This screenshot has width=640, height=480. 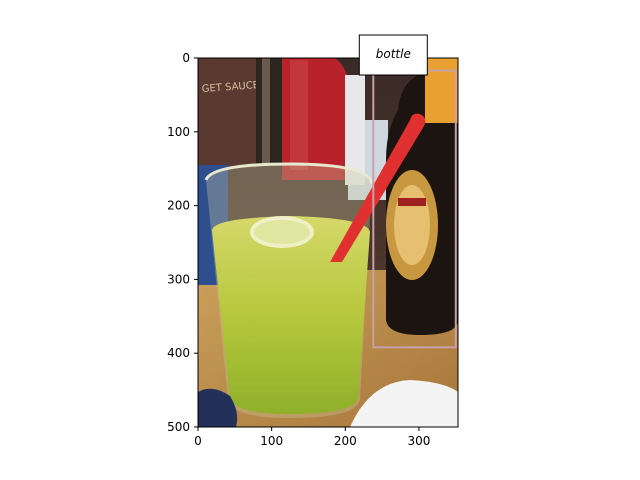 What do you see at coordinates (227, 113) in the screenshot?
I see `sauce-jar` at bounding box center [227, 113].